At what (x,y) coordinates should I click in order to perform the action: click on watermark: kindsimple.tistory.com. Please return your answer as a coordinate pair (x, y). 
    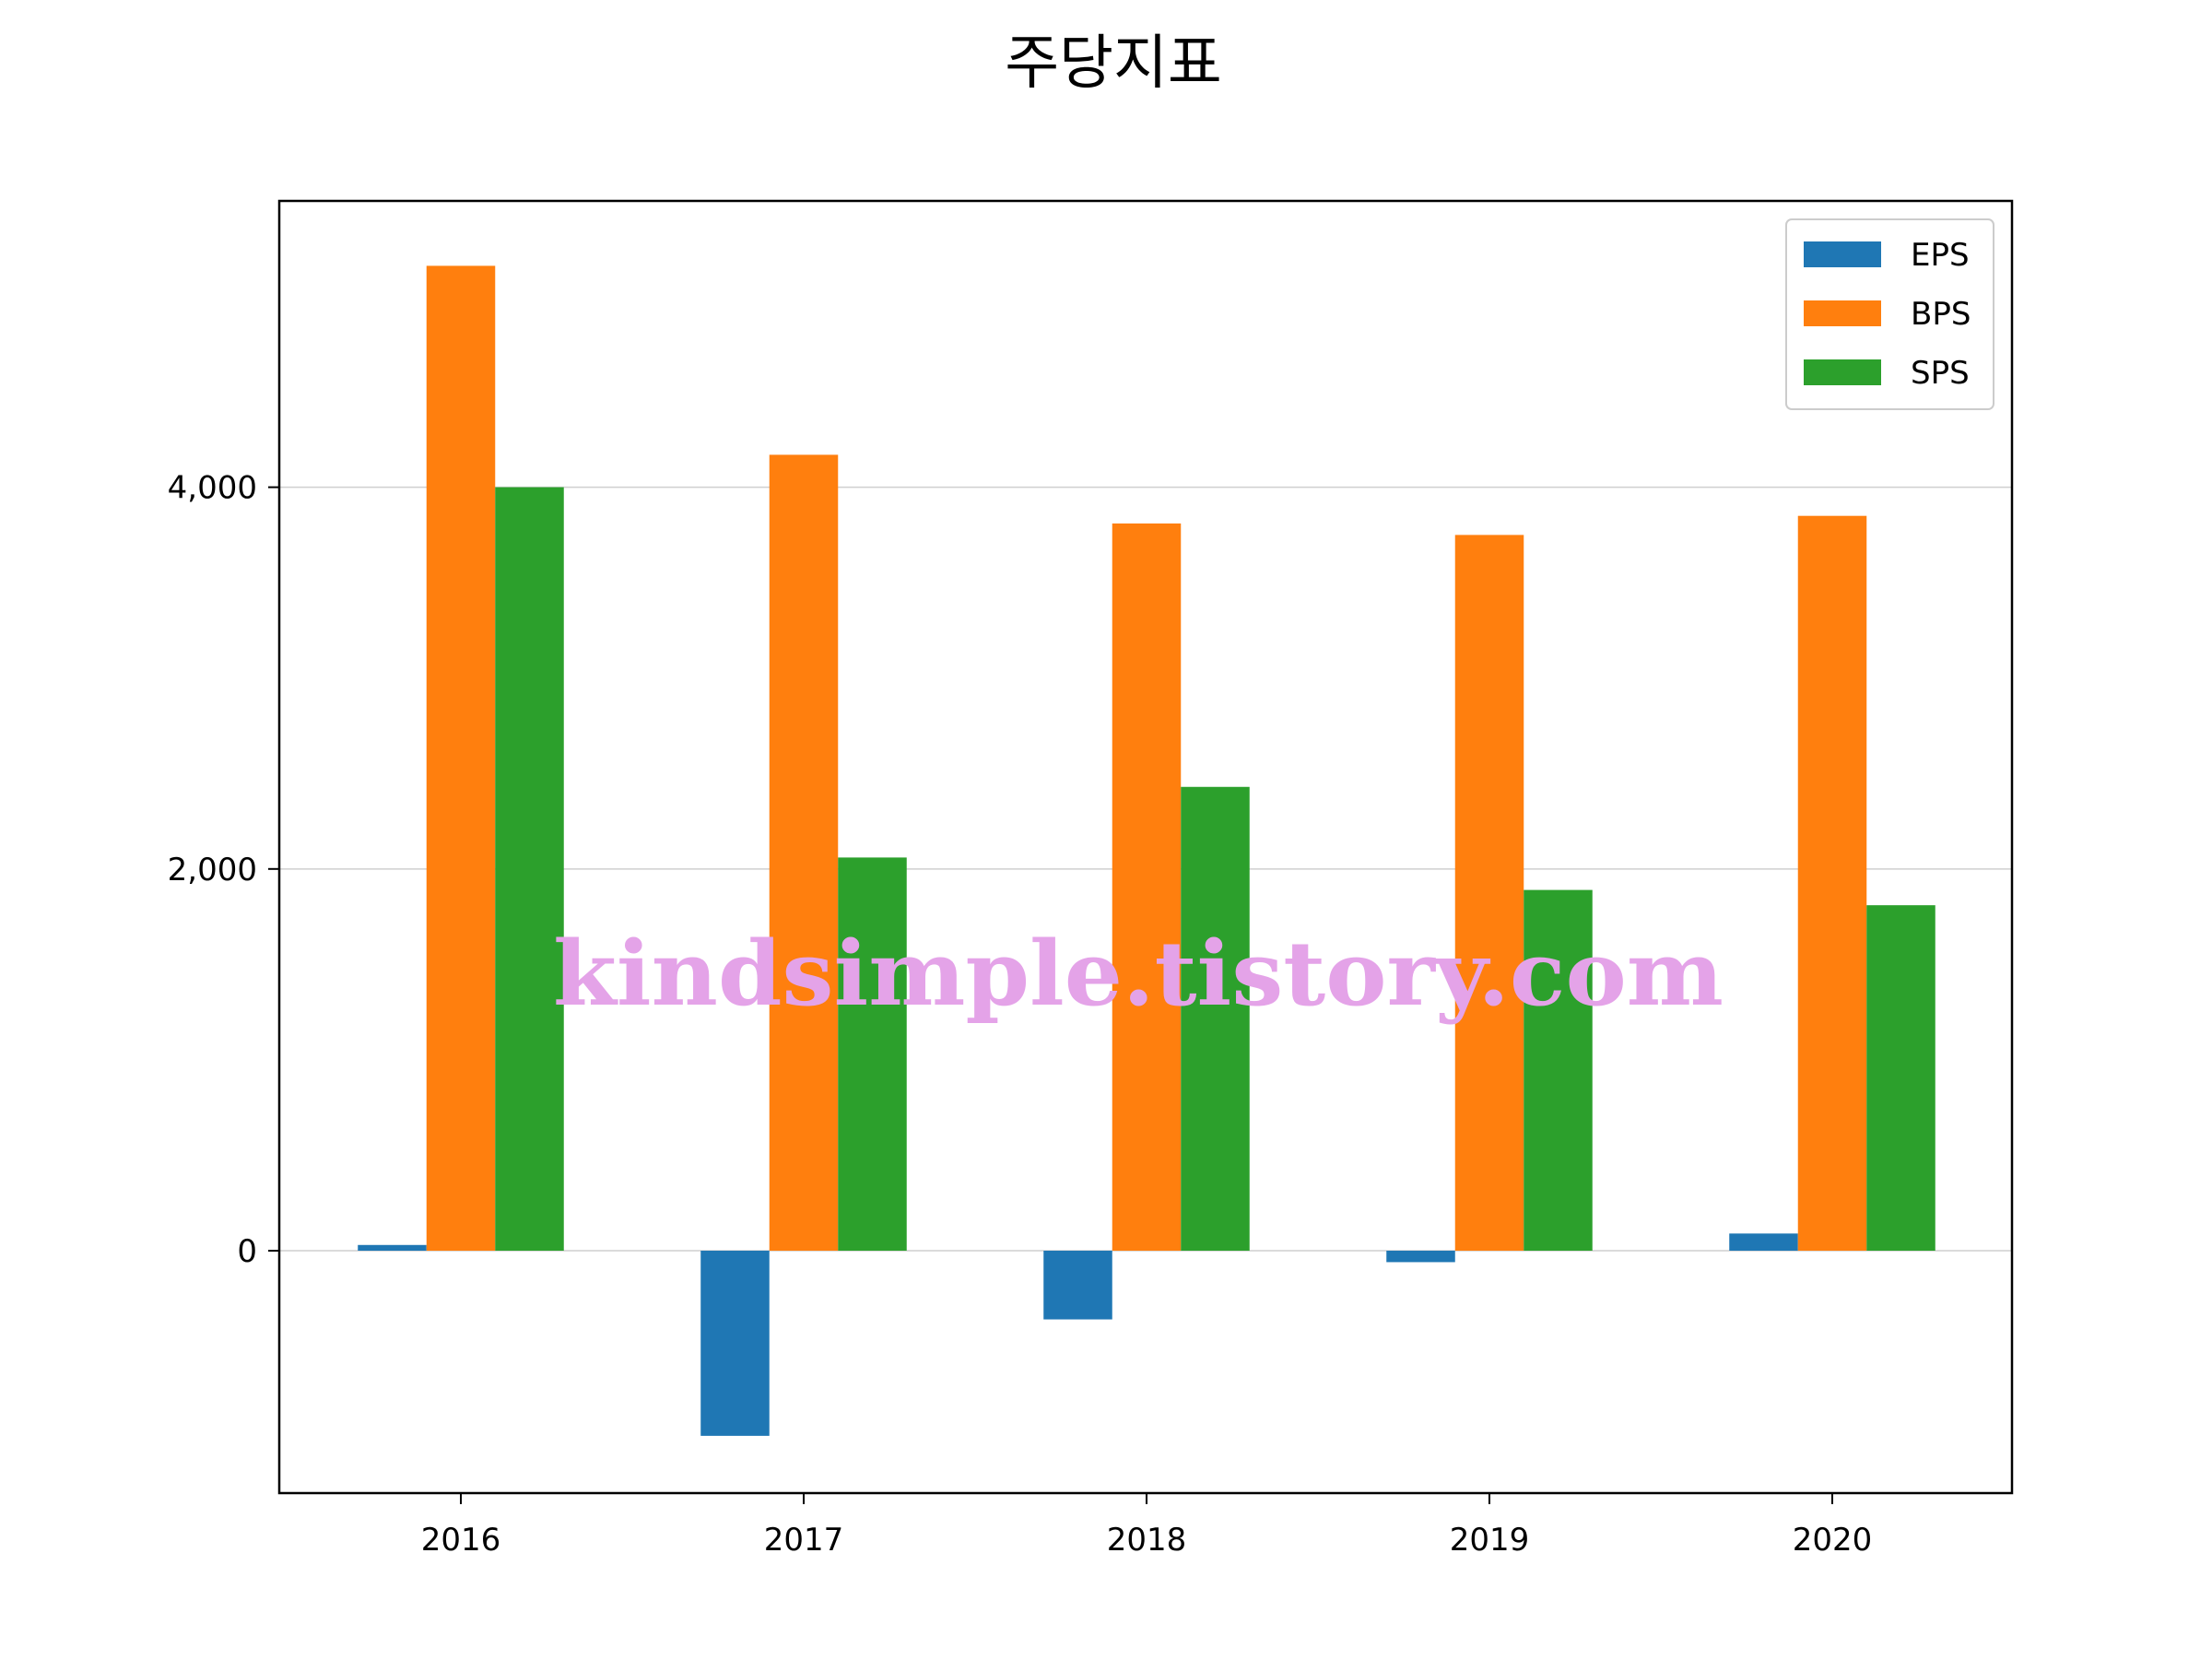
    Looking at the image, I should click on (1138, 974).